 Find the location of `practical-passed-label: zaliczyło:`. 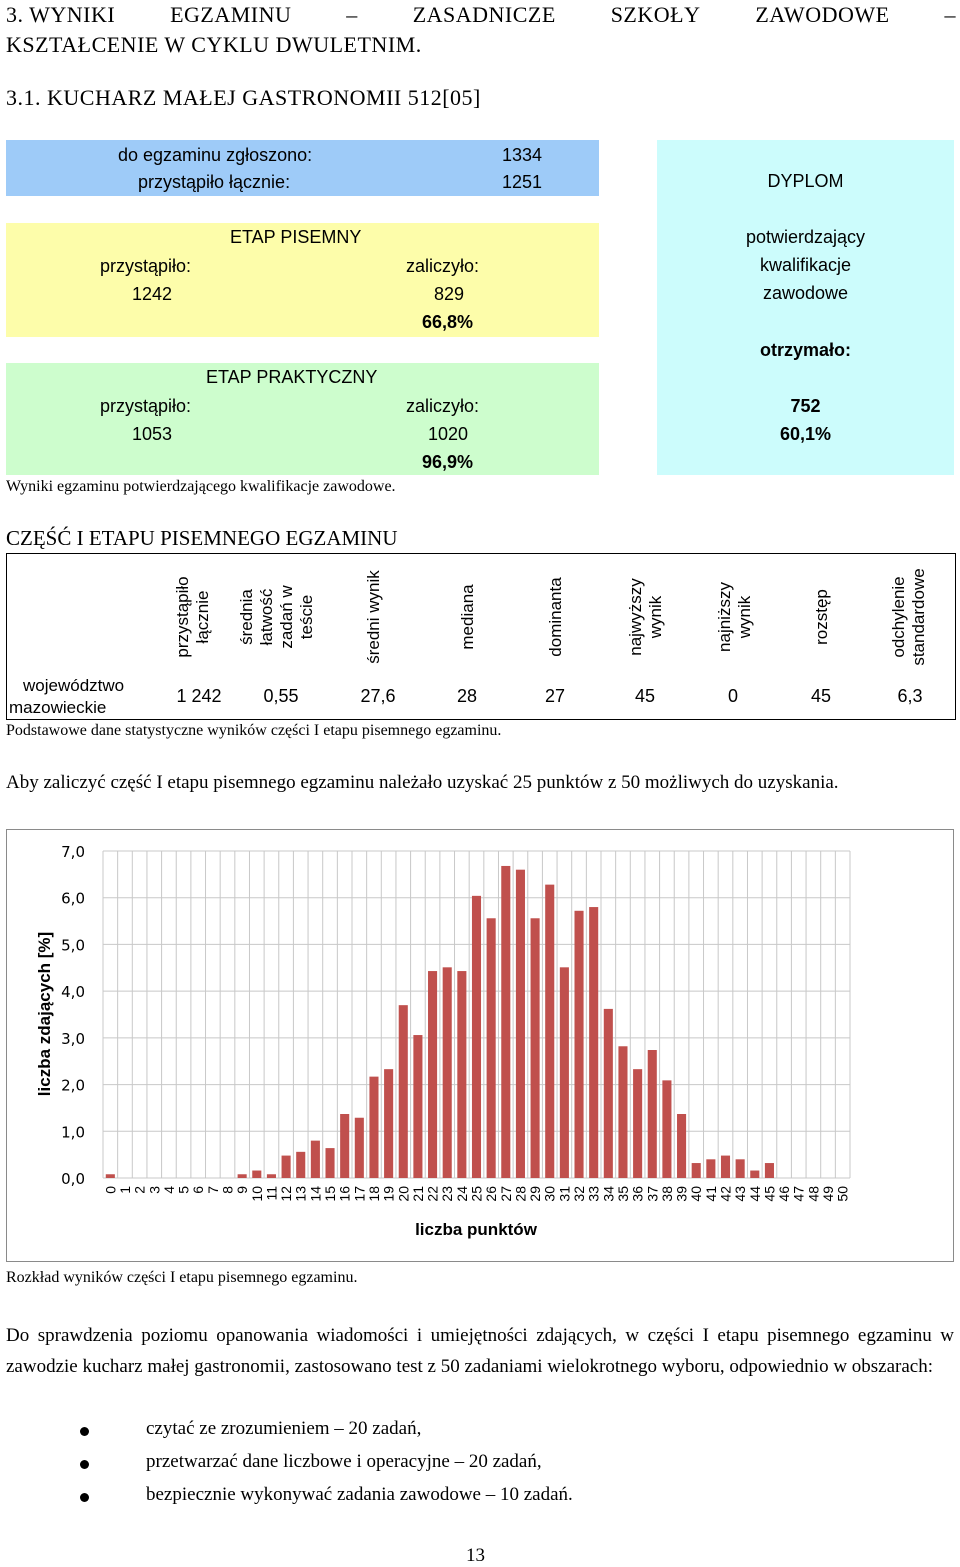

practical-passed-label: zaliczyło: is located at coordinates (443, 406).